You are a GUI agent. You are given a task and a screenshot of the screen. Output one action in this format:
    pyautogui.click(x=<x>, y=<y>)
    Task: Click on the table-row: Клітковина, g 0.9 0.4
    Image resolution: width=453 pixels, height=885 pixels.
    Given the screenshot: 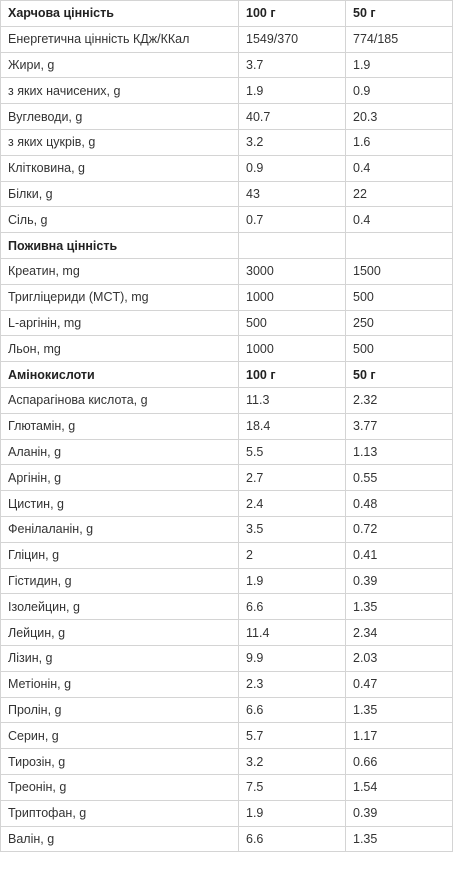 What is the action you would take?
    pyautogui.click(x=226, y=168)
    